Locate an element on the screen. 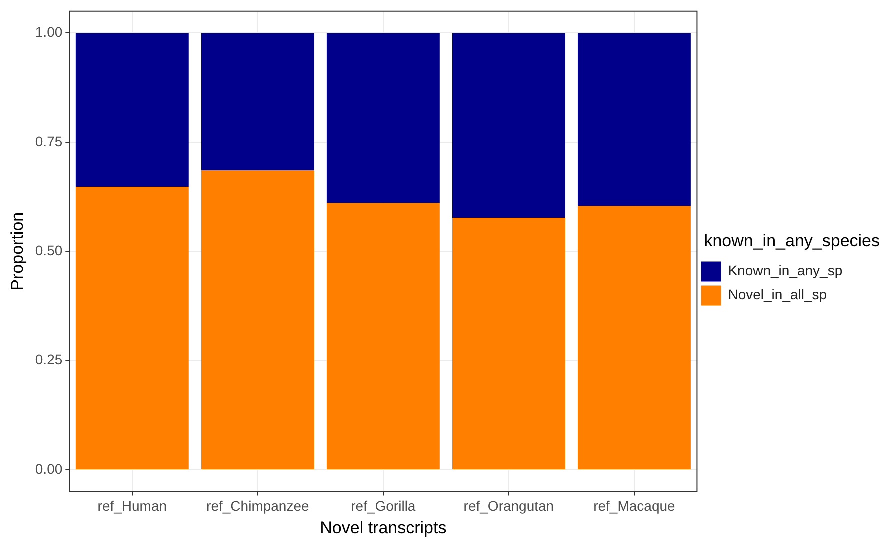  x-tick-label: ref_Chimpanzee is located at coordinates (258, 506).